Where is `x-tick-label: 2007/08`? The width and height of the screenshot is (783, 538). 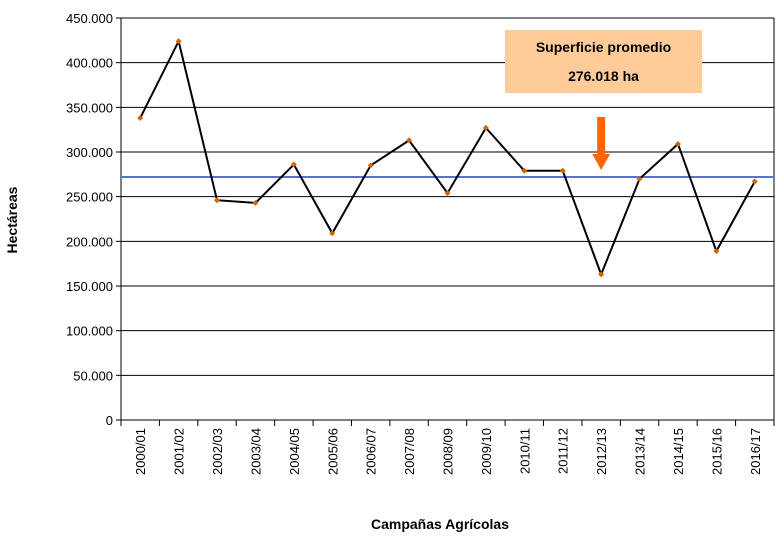
x-tick-label: 2007/08 is located at coordinates (409, 451).